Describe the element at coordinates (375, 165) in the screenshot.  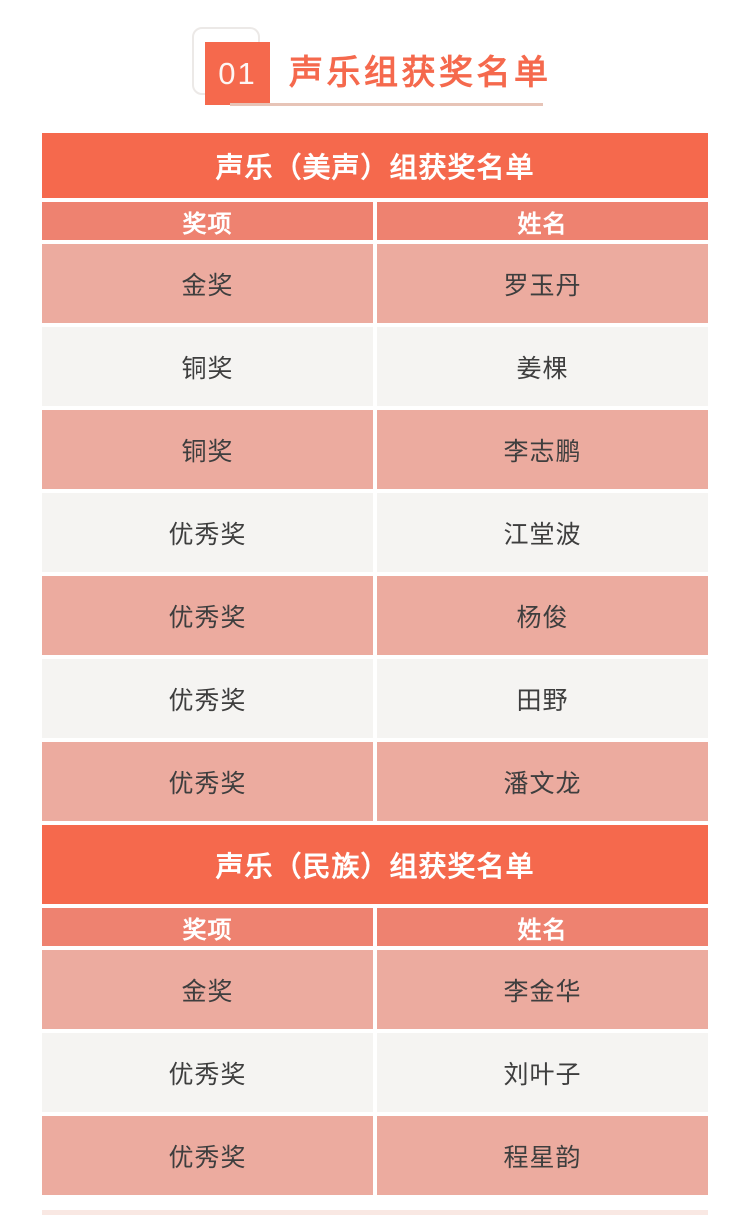
I see `section-header-belcanto: 声乐（美声）组获奖名单` at that location.